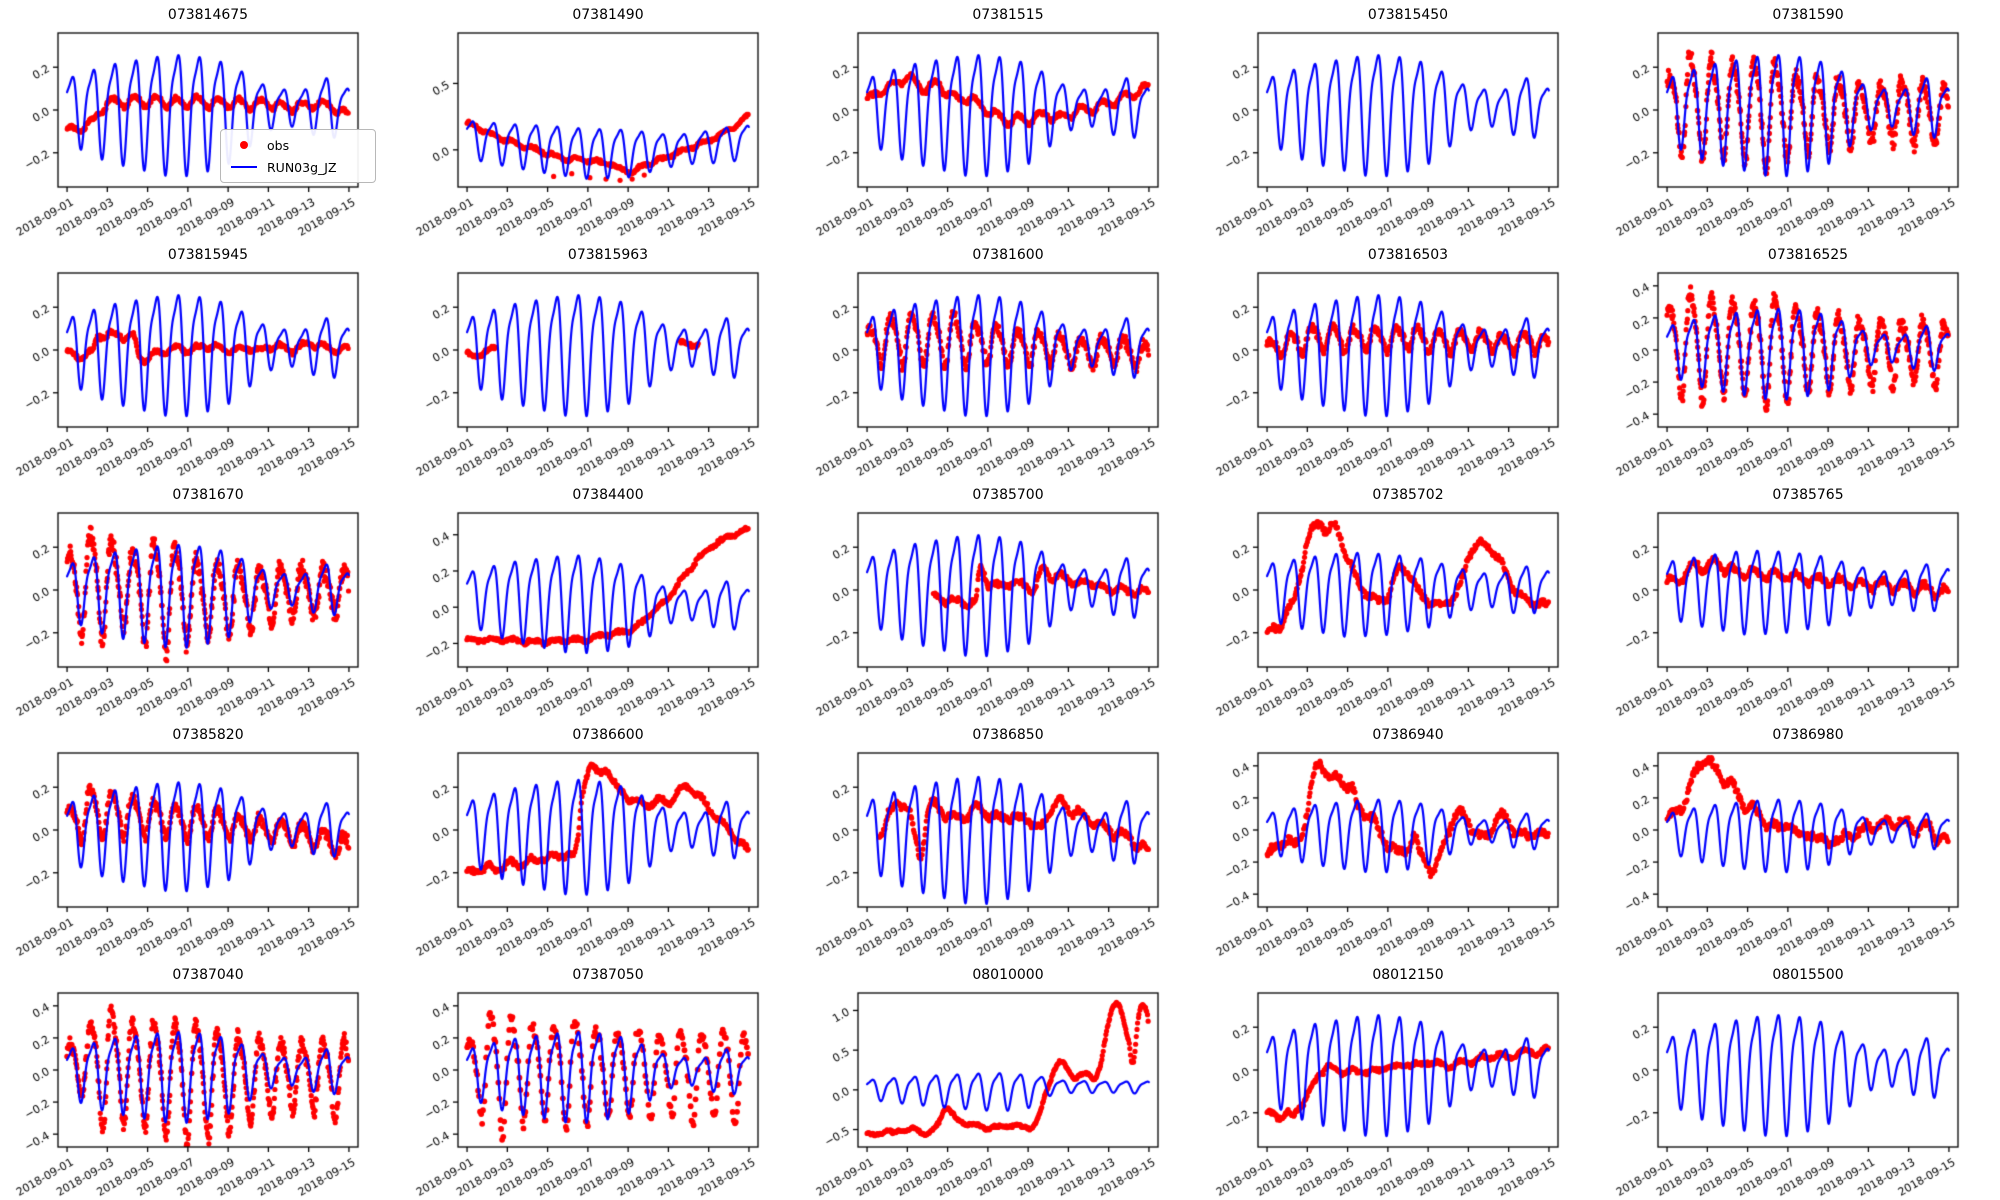 This screenshot has height=1200, width=2000. I want to click on subplot-073816503: 073816503, so click(1400, 360).